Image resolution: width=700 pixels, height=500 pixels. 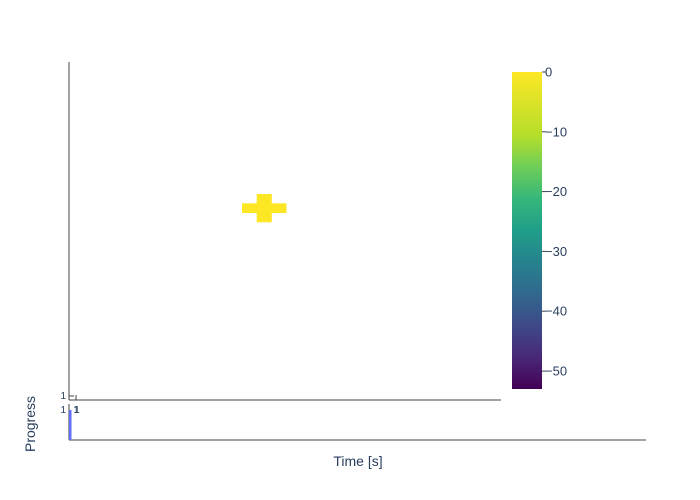 What do you see at coordinates (357, 461) in the screenshot?
I see `progress-x-axis-title: Time [s]` at bounding box center [357, 461].